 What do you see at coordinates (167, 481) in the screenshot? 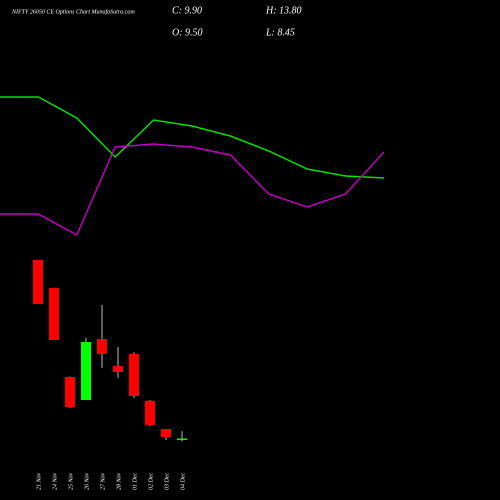
I see `x-tick-label: 03 Dec` at bounding box center [167, 481].